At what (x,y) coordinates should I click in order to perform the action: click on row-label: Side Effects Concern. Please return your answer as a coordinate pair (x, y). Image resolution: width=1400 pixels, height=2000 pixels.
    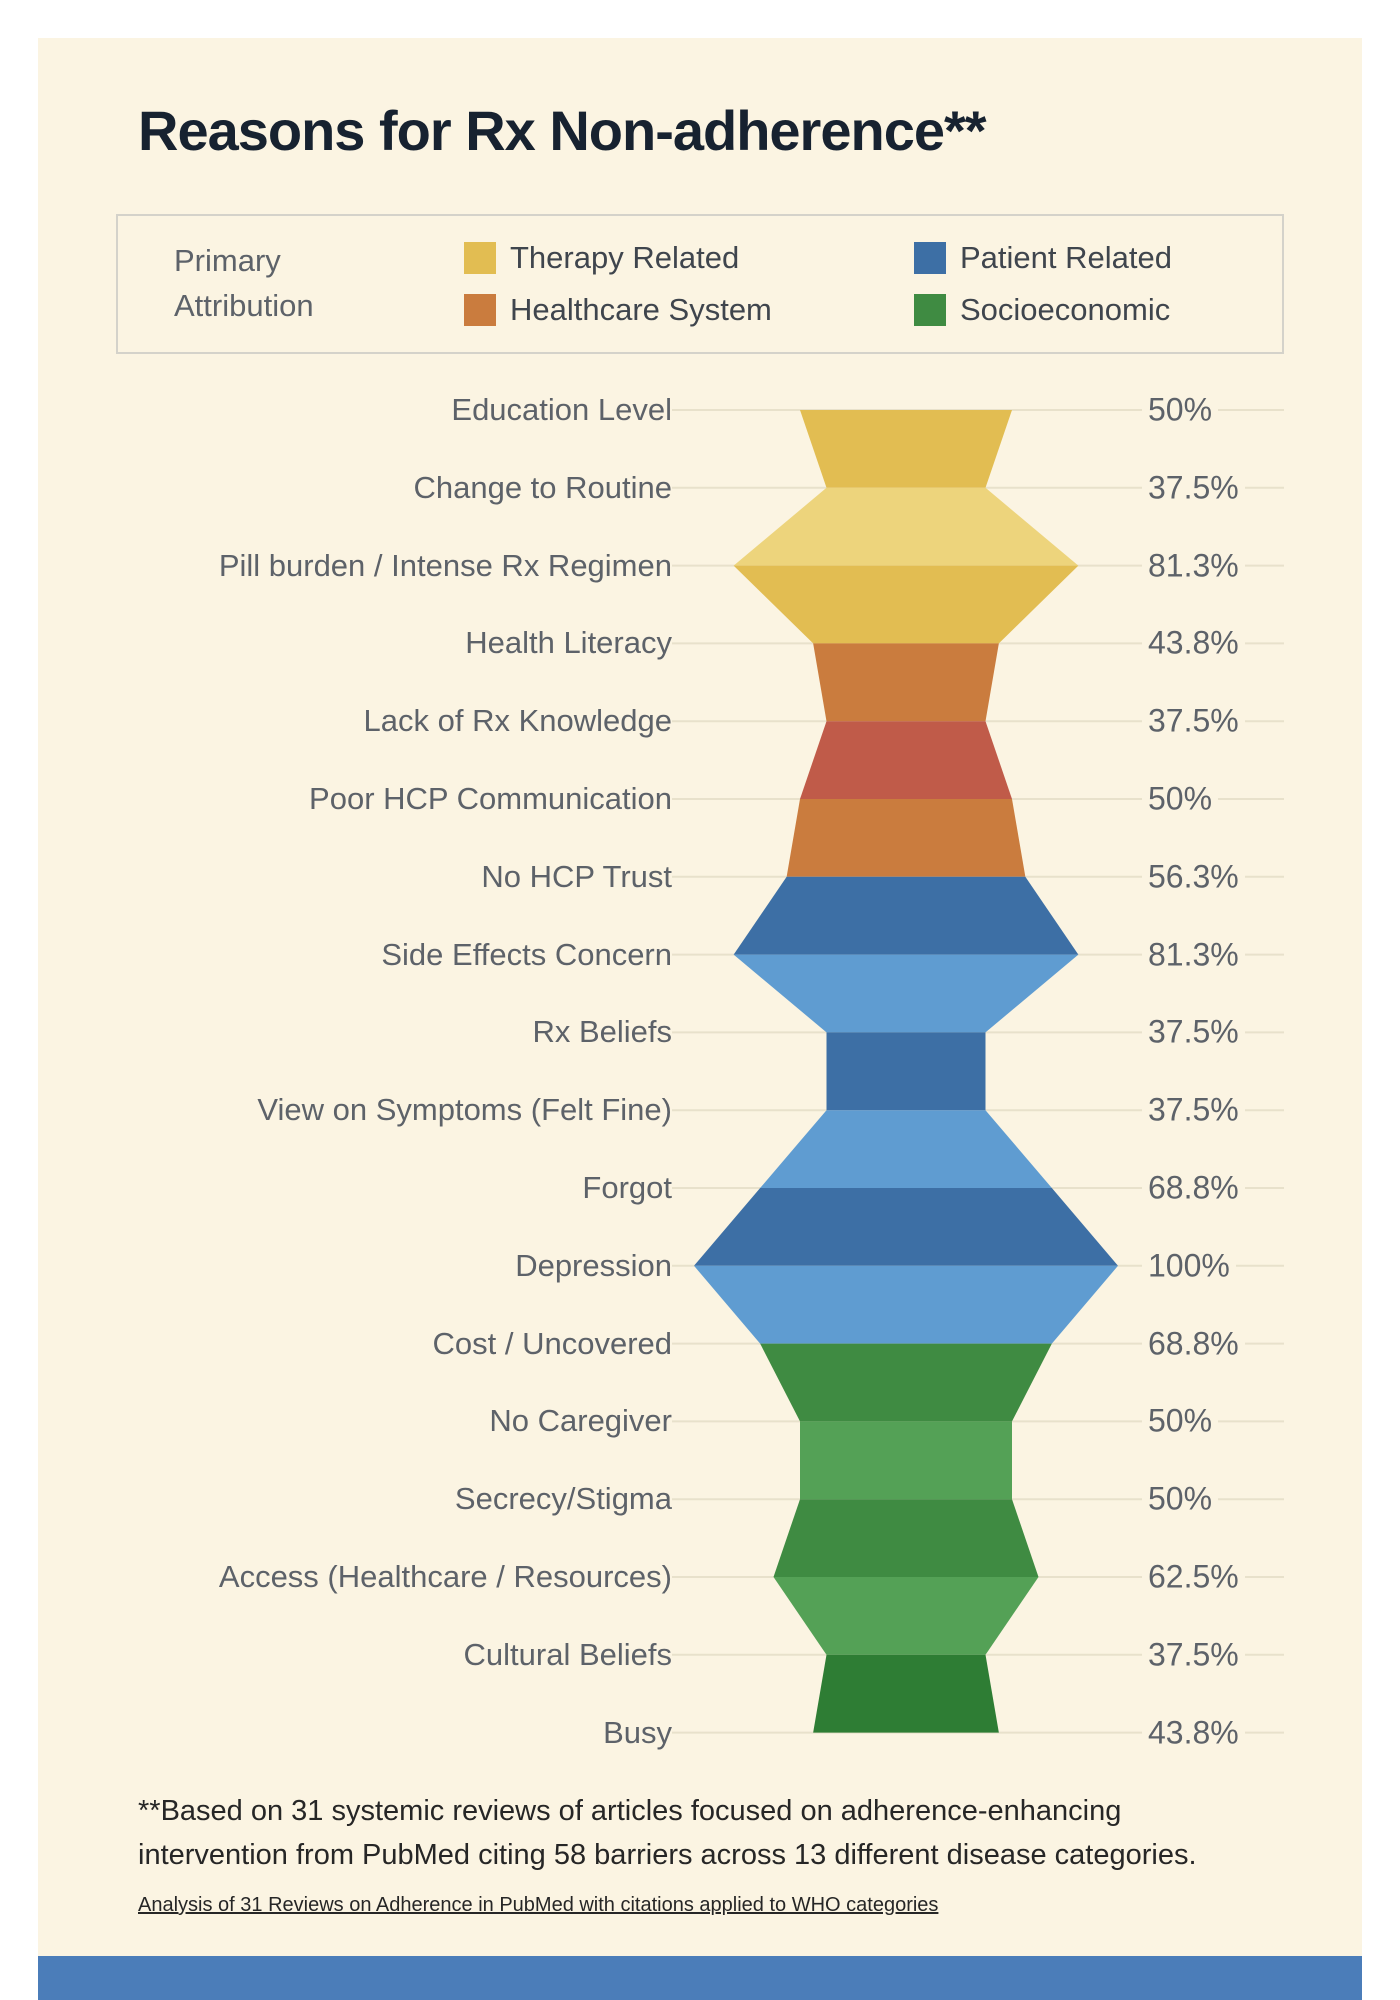
    Looking at the image, I should click on (355, 954).